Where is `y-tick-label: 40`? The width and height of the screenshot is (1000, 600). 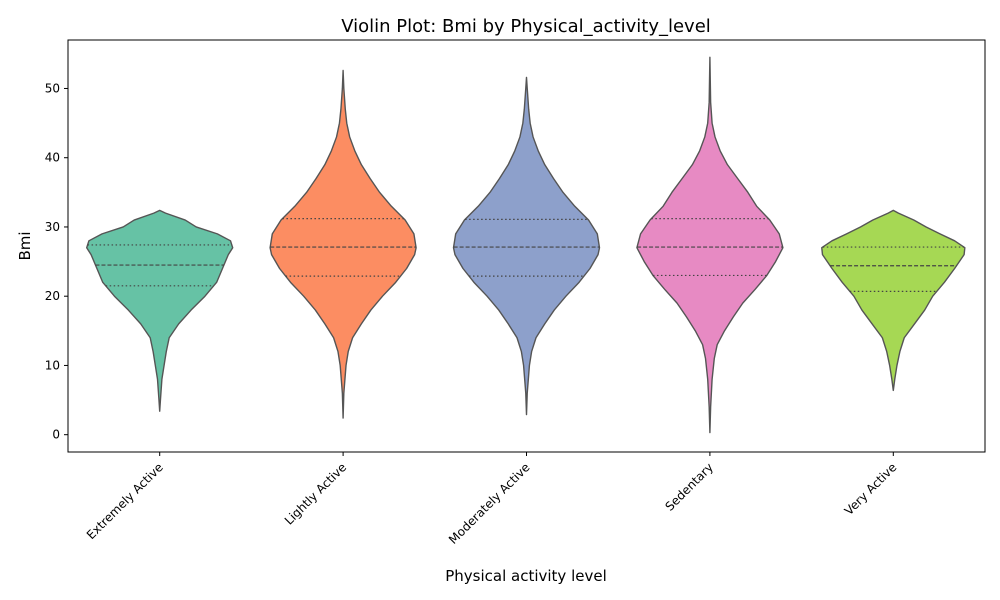
y-tick-label: 40 is located at coordinates (52, 158).